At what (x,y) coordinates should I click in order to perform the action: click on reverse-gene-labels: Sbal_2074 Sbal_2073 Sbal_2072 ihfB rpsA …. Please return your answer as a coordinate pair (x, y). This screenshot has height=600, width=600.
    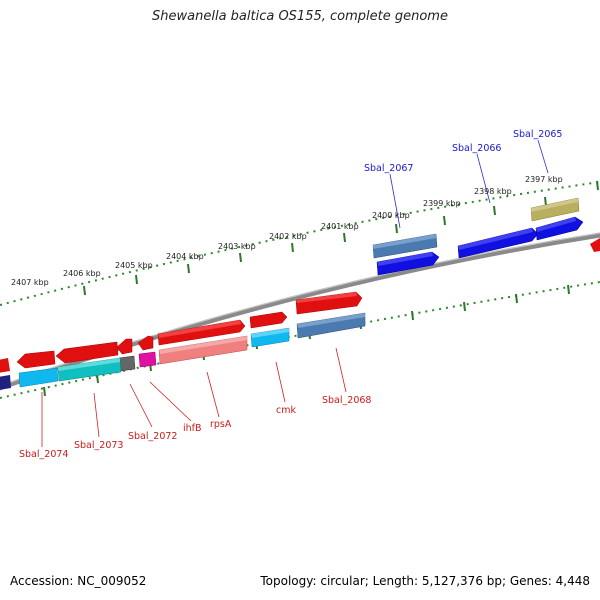
    Looking at the image, I should click on (195, 427).